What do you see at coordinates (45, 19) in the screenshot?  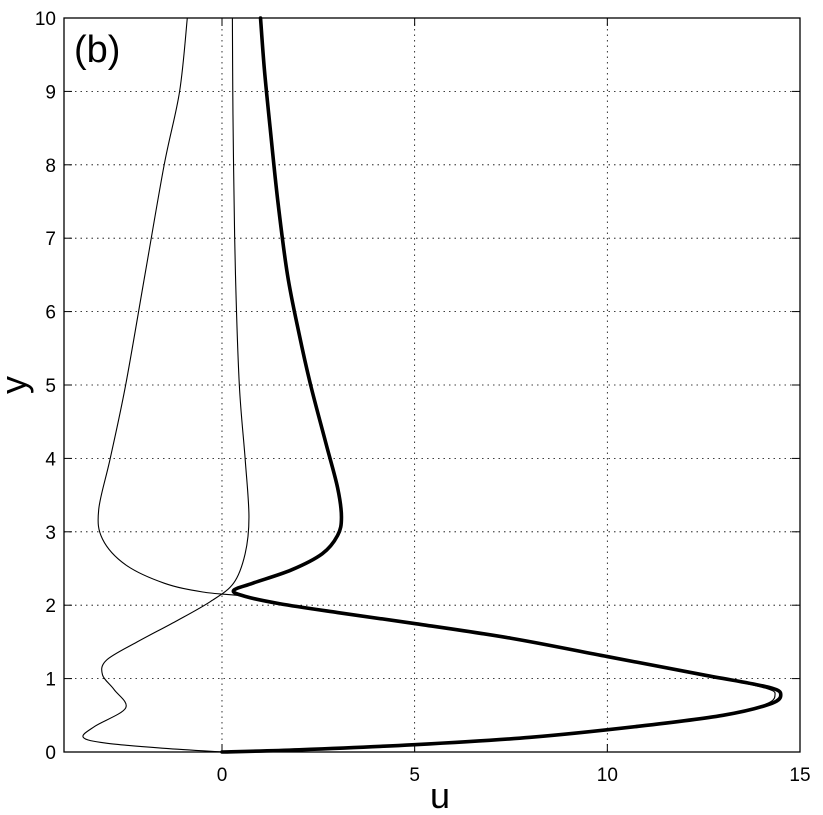 I see `y-tick-label: 10` at bounding box center [45, 19].